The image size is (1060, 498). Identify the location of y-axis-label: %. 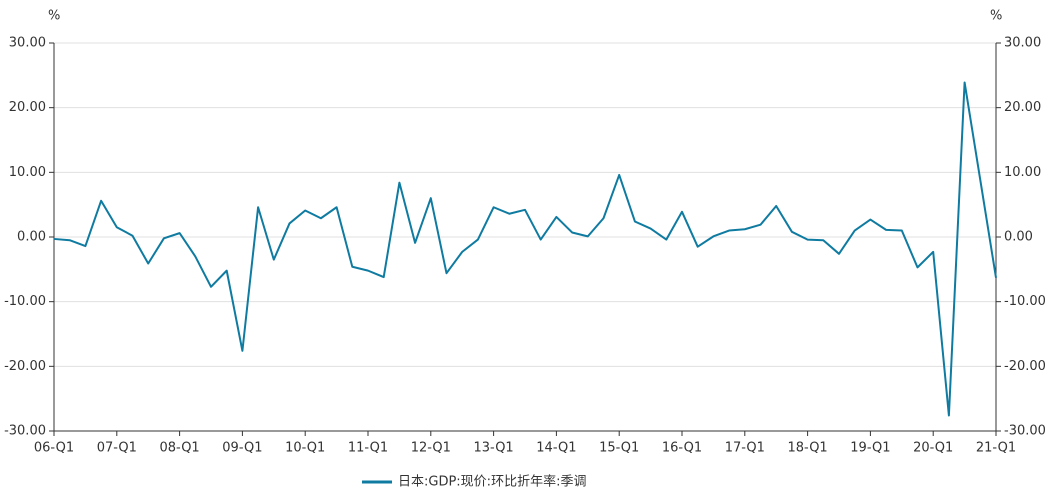
(54, 16).